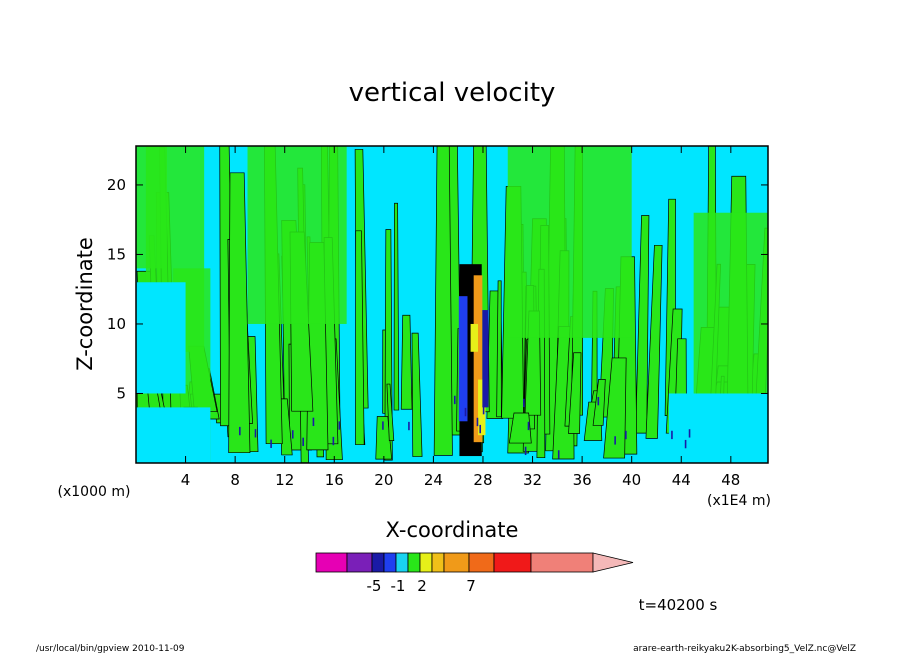 The width and height of the screenshot is (904, 654). Describe the element at coordinates (678, 605) in the screenshot. I see `time-label: t=40200 s` at that location.